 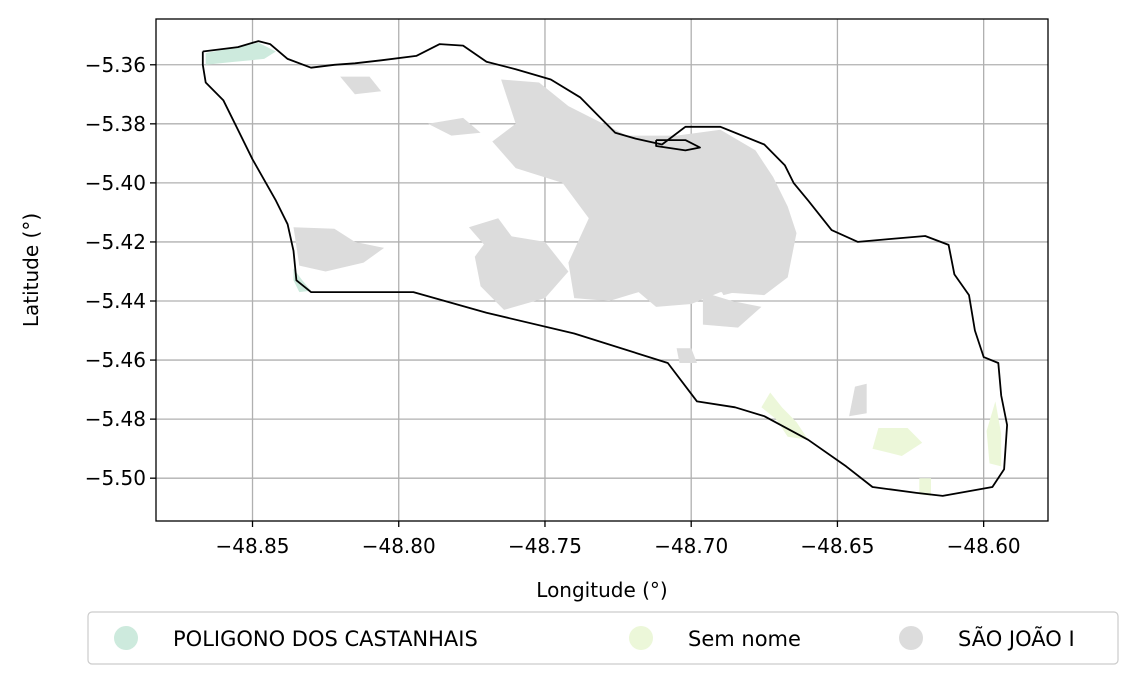 What do you see at coordinates (115, 124) in the screenshot?
I see `y-tick-label-1: −5.38` at bounding box center [115, 124].